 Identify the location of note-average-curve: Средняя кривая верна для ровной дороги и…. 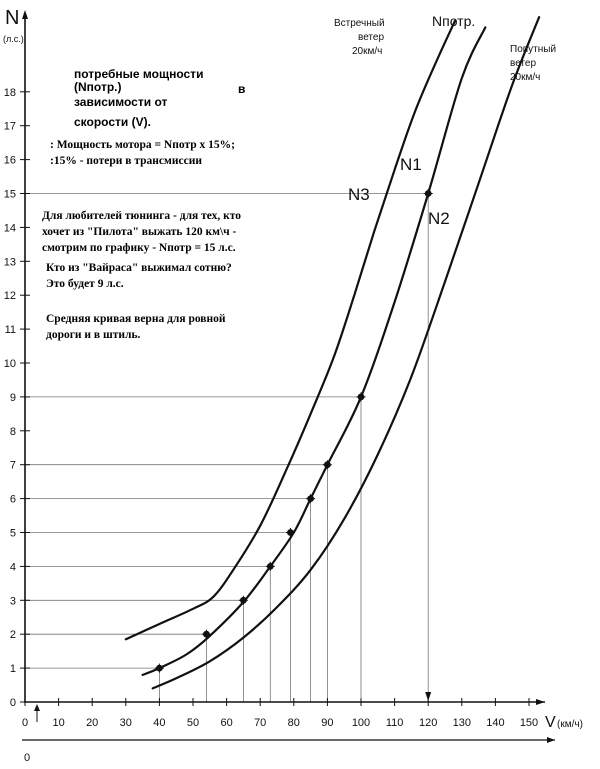
(136, 327).